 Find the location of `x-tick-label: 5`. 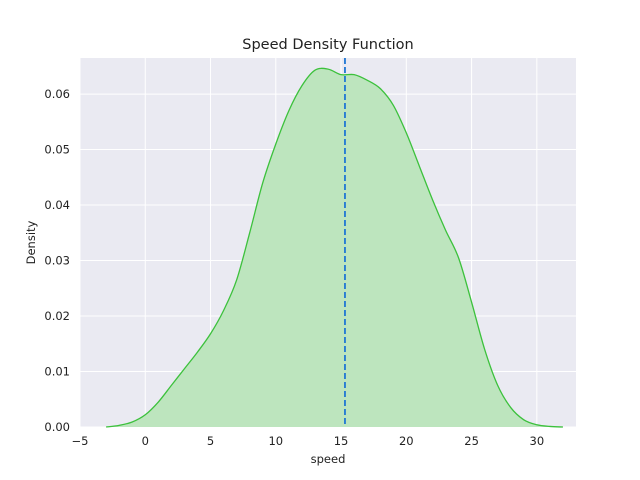

x-tick-label: 5 is located at coordinates (210, 441).